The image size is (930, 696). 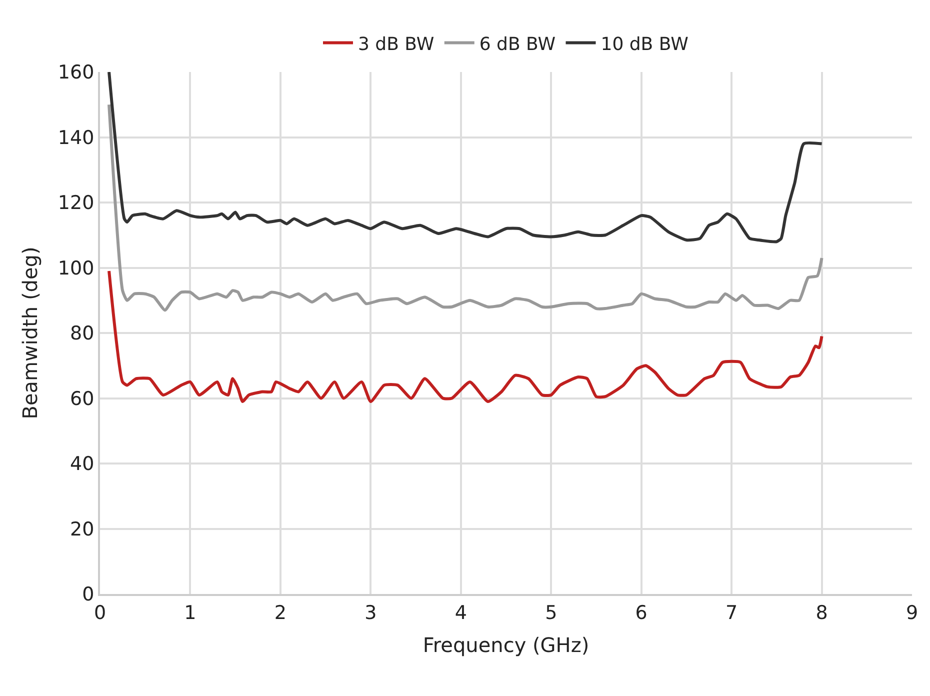 What do you see at coordinates (732, 613) in the screenshot?
I see `x-tick-label: 7` at bounding box center [732, 613].